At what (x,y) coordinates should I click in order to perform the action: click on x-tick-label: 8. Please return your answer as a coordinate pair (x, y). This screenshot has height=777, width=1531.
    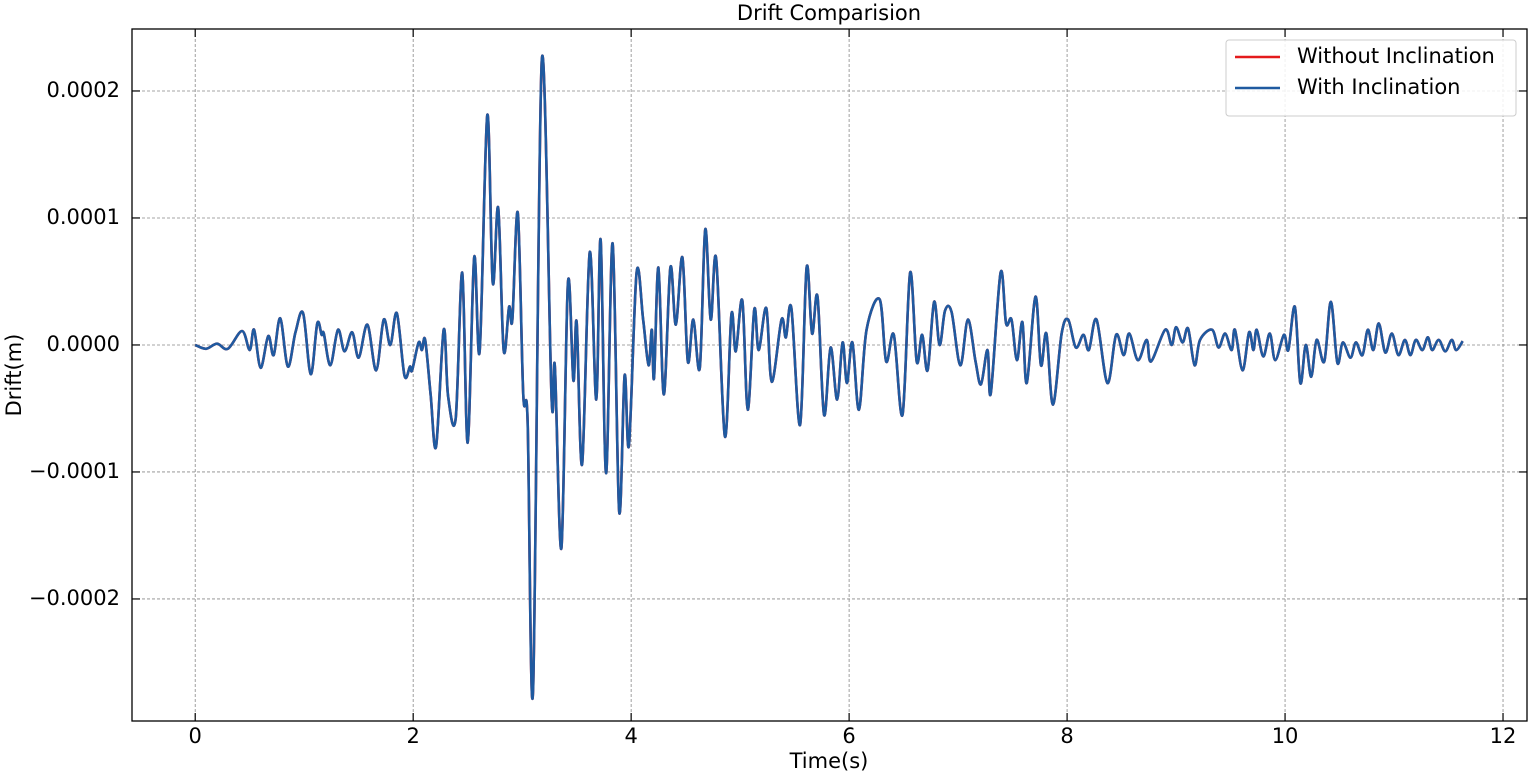
    Looking at the image, I should click on (1066, 736).